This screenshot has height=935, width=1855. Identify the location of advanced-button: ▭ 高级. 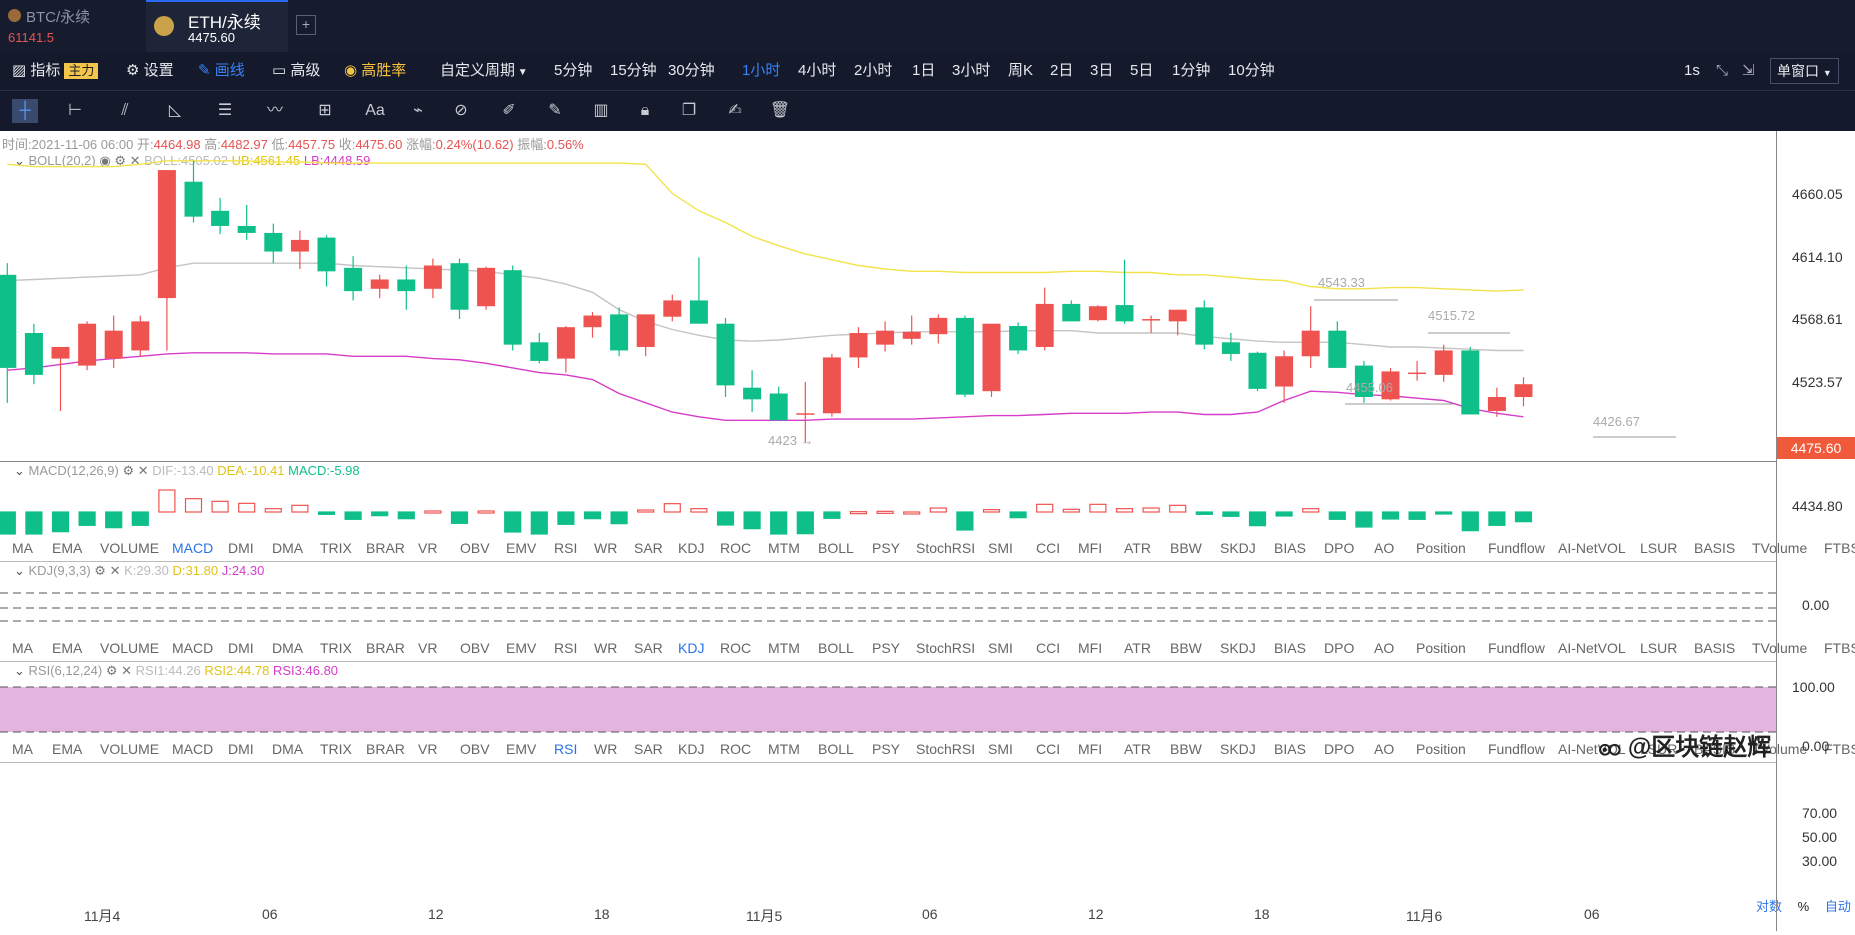
(296, 70).